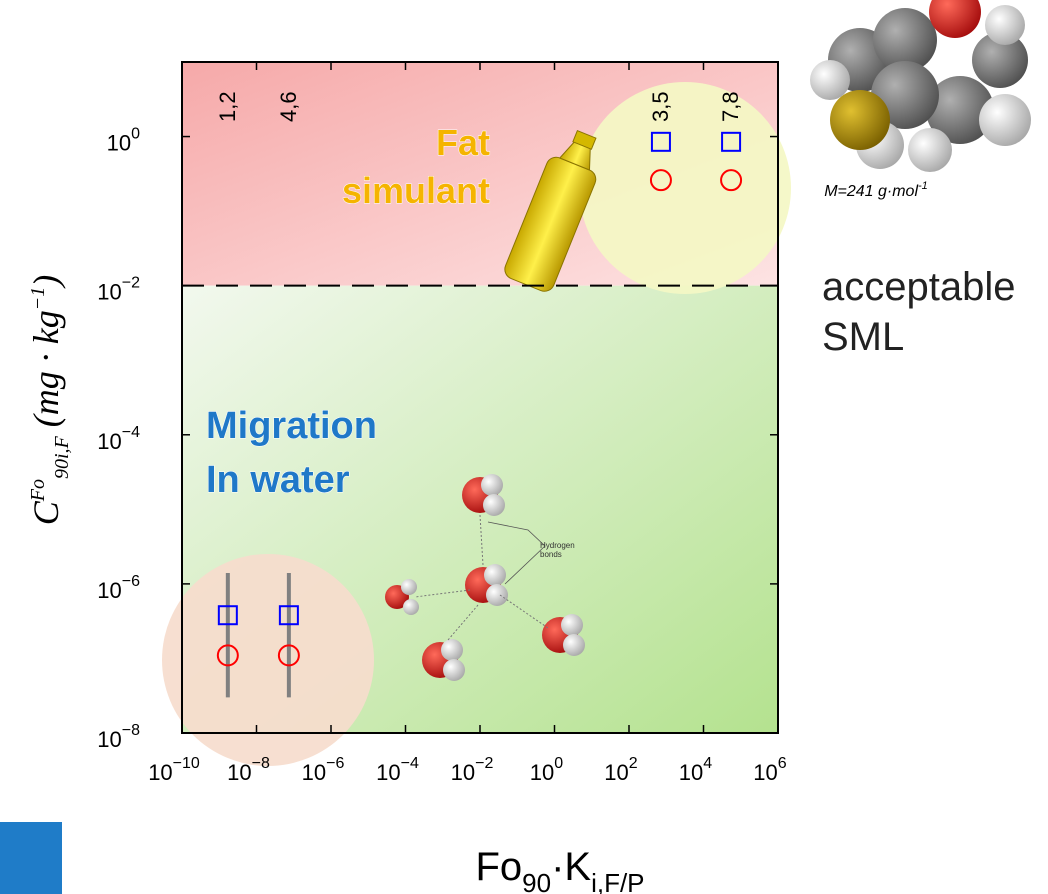  What do you see at coordinates (633, 763) in the screenshot?
I see `tick-exponent: 2` at bounding box center [633, 763].